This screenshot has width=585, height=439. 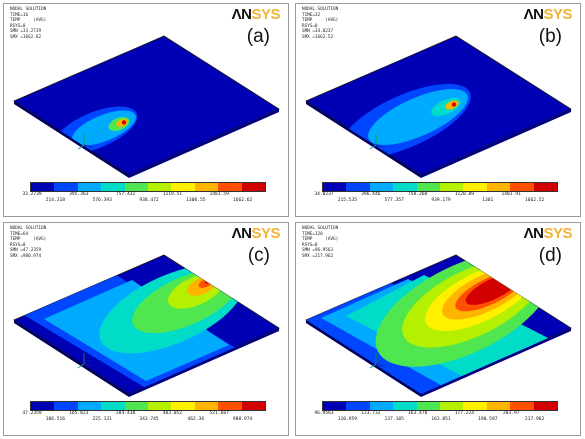 What do you see at coordinates (464, 194) in the screenshot?
I see `legend-value-top: 1120.09` at bounding box center [464, 194].